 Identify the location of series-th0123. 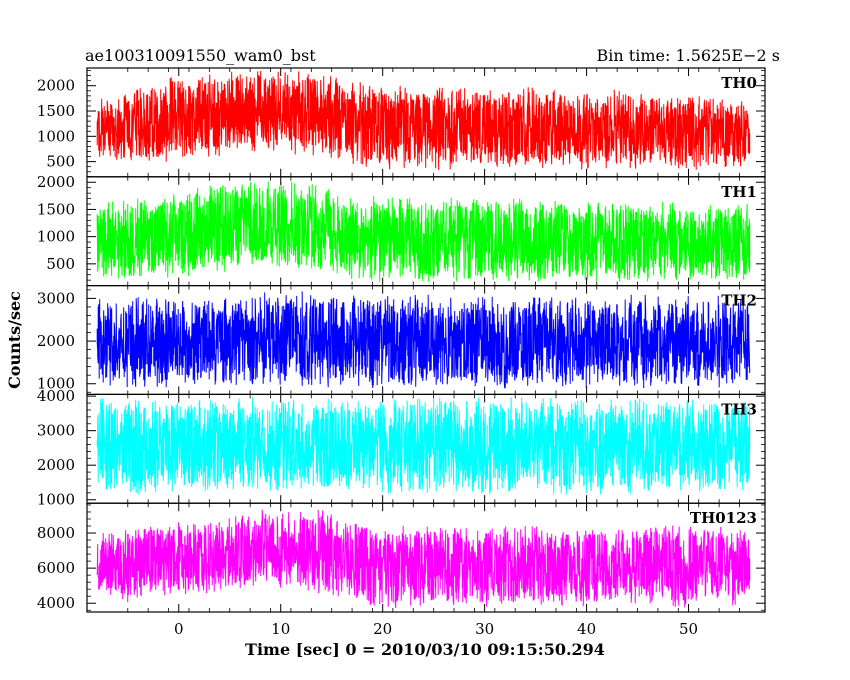
(423, 559).